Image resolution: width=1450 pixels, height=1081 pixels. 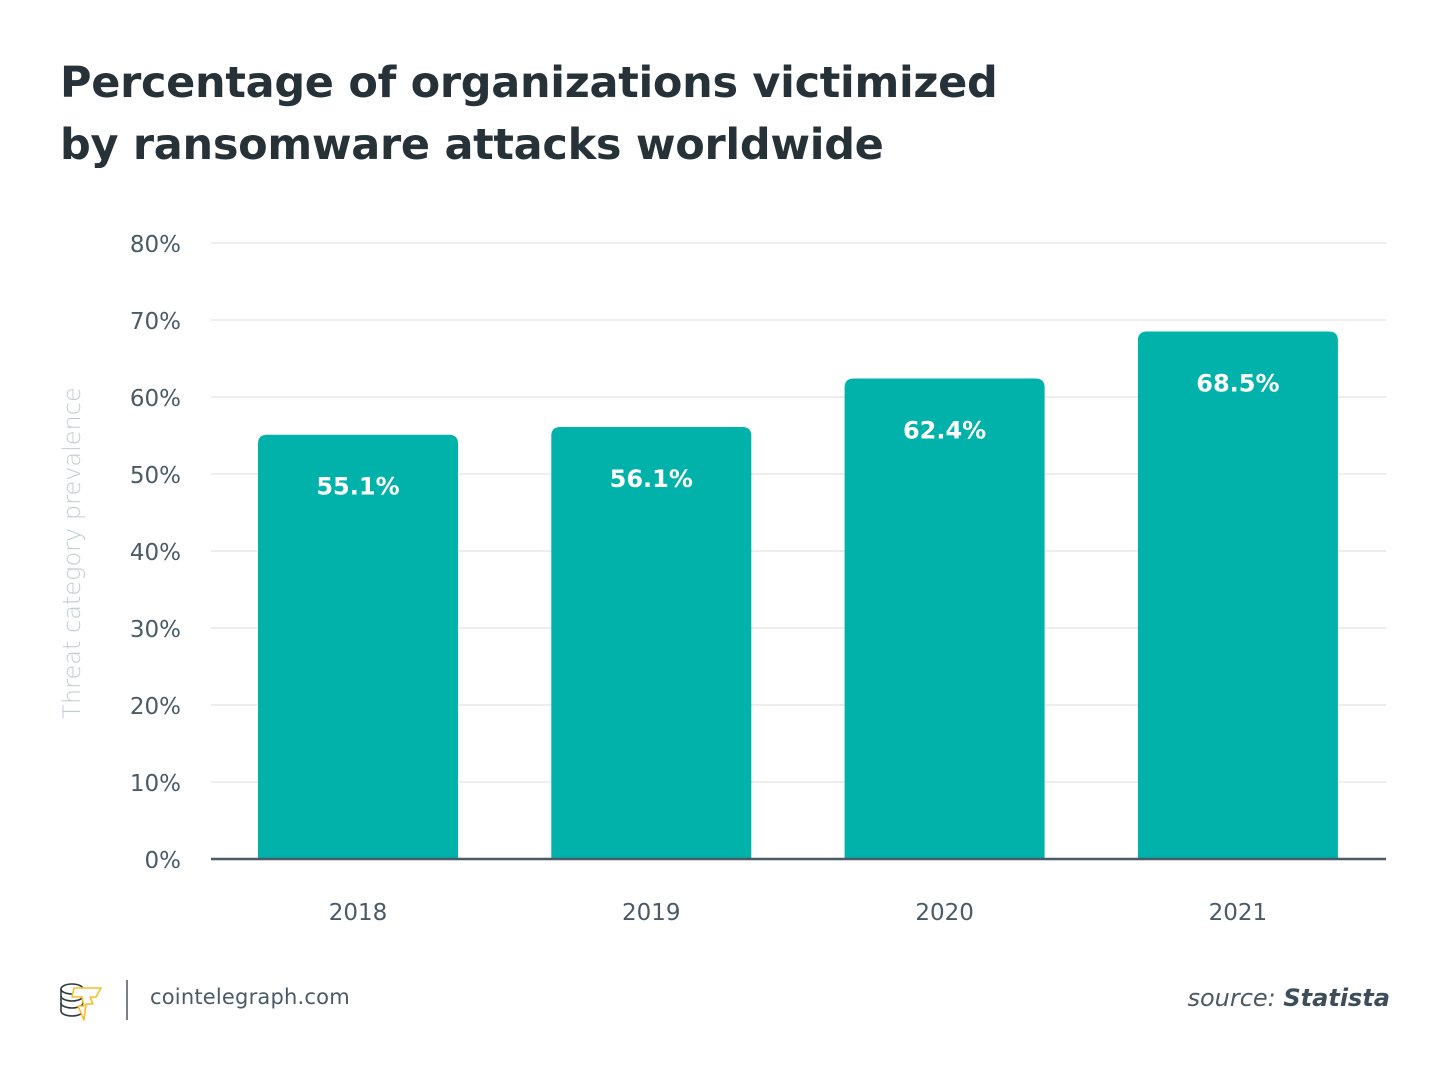 What do you see at coordinates (155, 784) in the screenshot?
I see `y-tick-label: 10%` at bounding box center [155, 784].